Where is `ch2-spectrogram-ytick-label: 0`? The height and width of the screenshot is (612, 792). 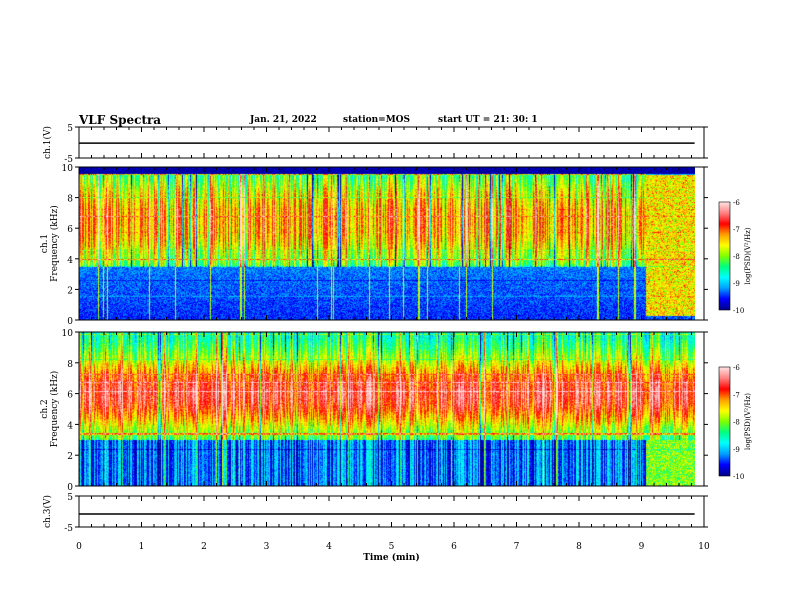 ch2-spectrogram-ytick-label: 0 is located at coordinates (70, 488).